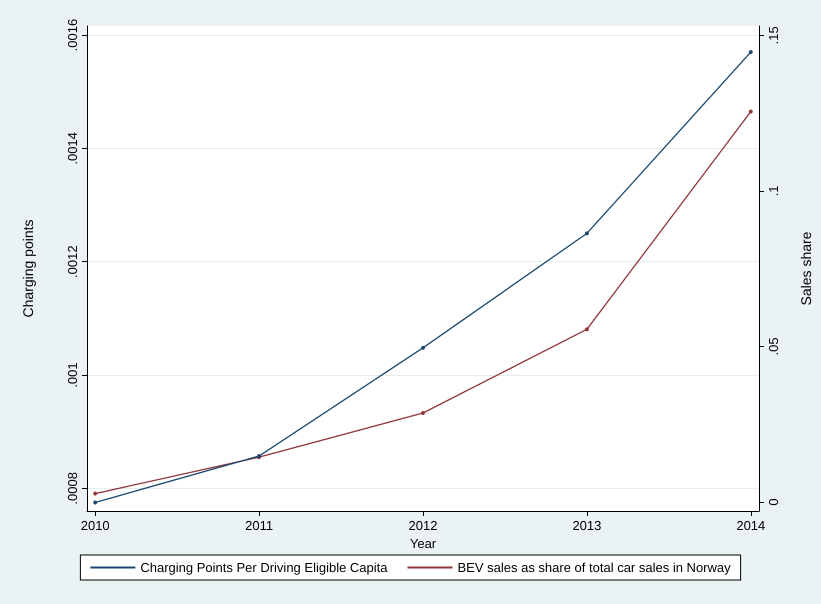  I want to click on x-tick-label: 2011, so click(259, 525).